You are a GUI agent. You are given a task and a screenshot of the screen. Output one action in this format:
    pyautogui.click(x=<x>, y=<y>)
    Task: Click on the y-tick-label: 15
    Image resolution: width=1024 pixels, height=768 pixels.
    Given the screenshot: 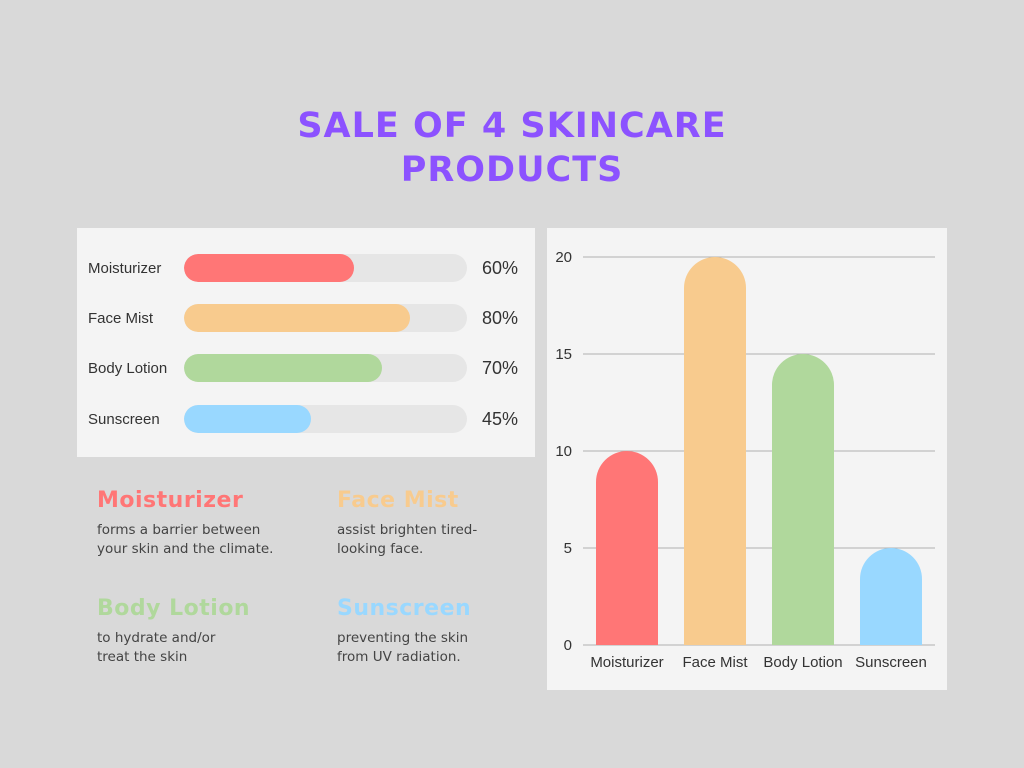 What is the action you would take?
    pyautogui.click(x=563, y=354)
    